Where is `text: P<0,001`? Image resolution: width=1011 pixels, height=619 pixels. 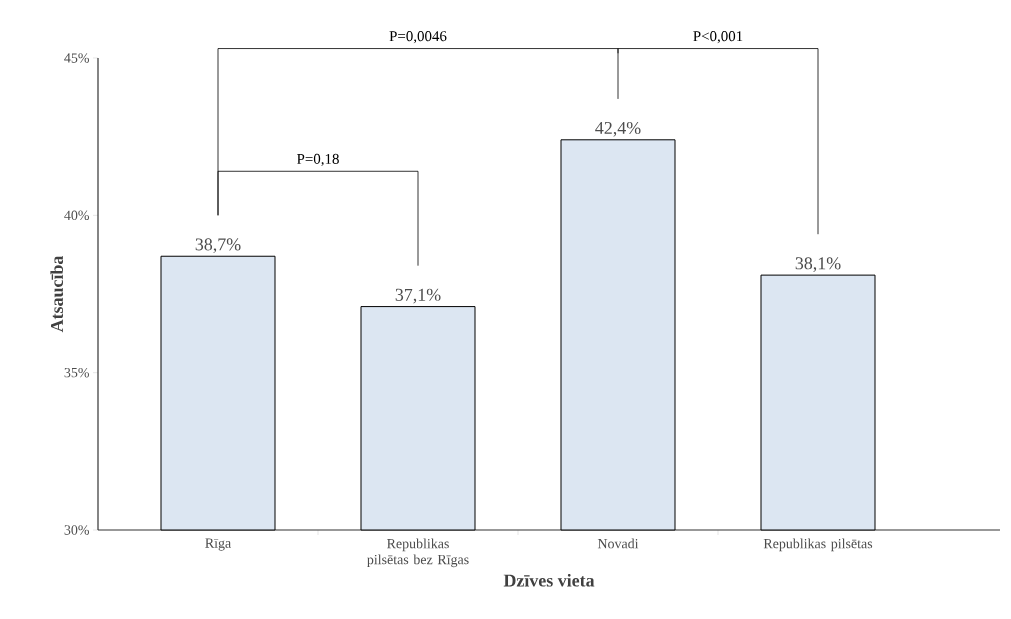
text: P<0,001 is located at coordinates (718, 37).